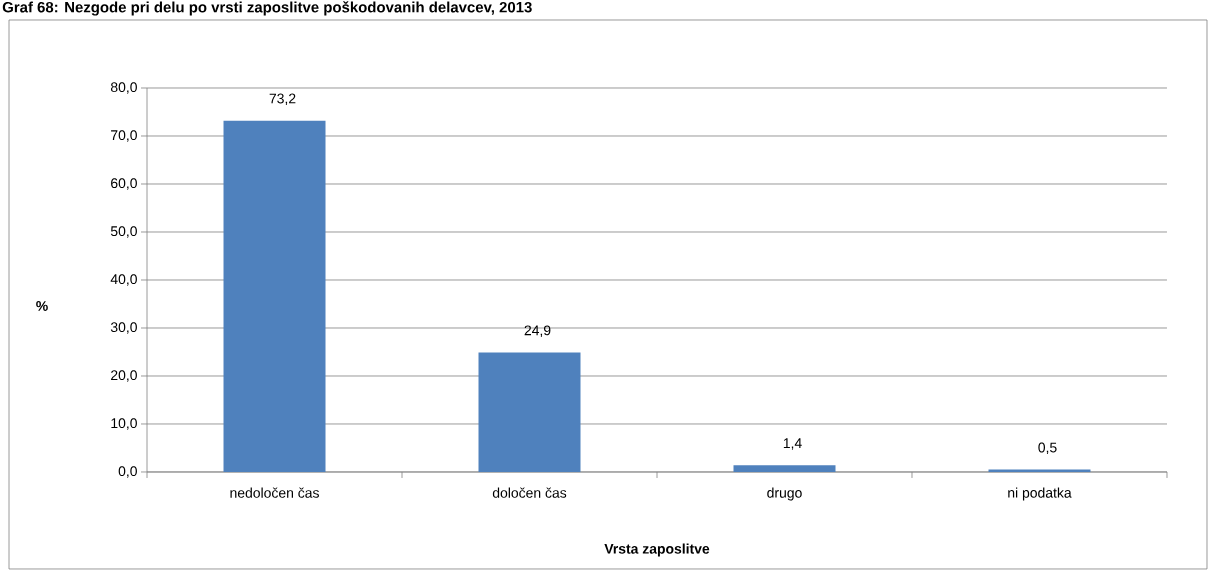  Describe the element at coordinates (274, 492) in the screenshot. I see `x-tick-label: nedoločen čas` at that location.